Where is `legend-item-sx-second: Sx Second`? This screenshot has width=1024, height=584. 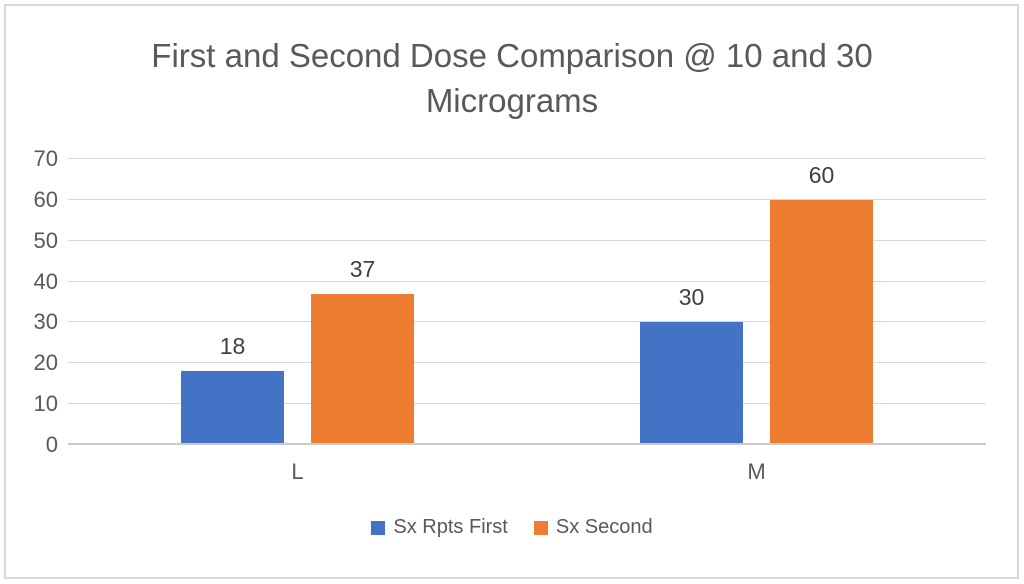 legend-item-sx-second: Sx Second is located at coordinates (593, 527).